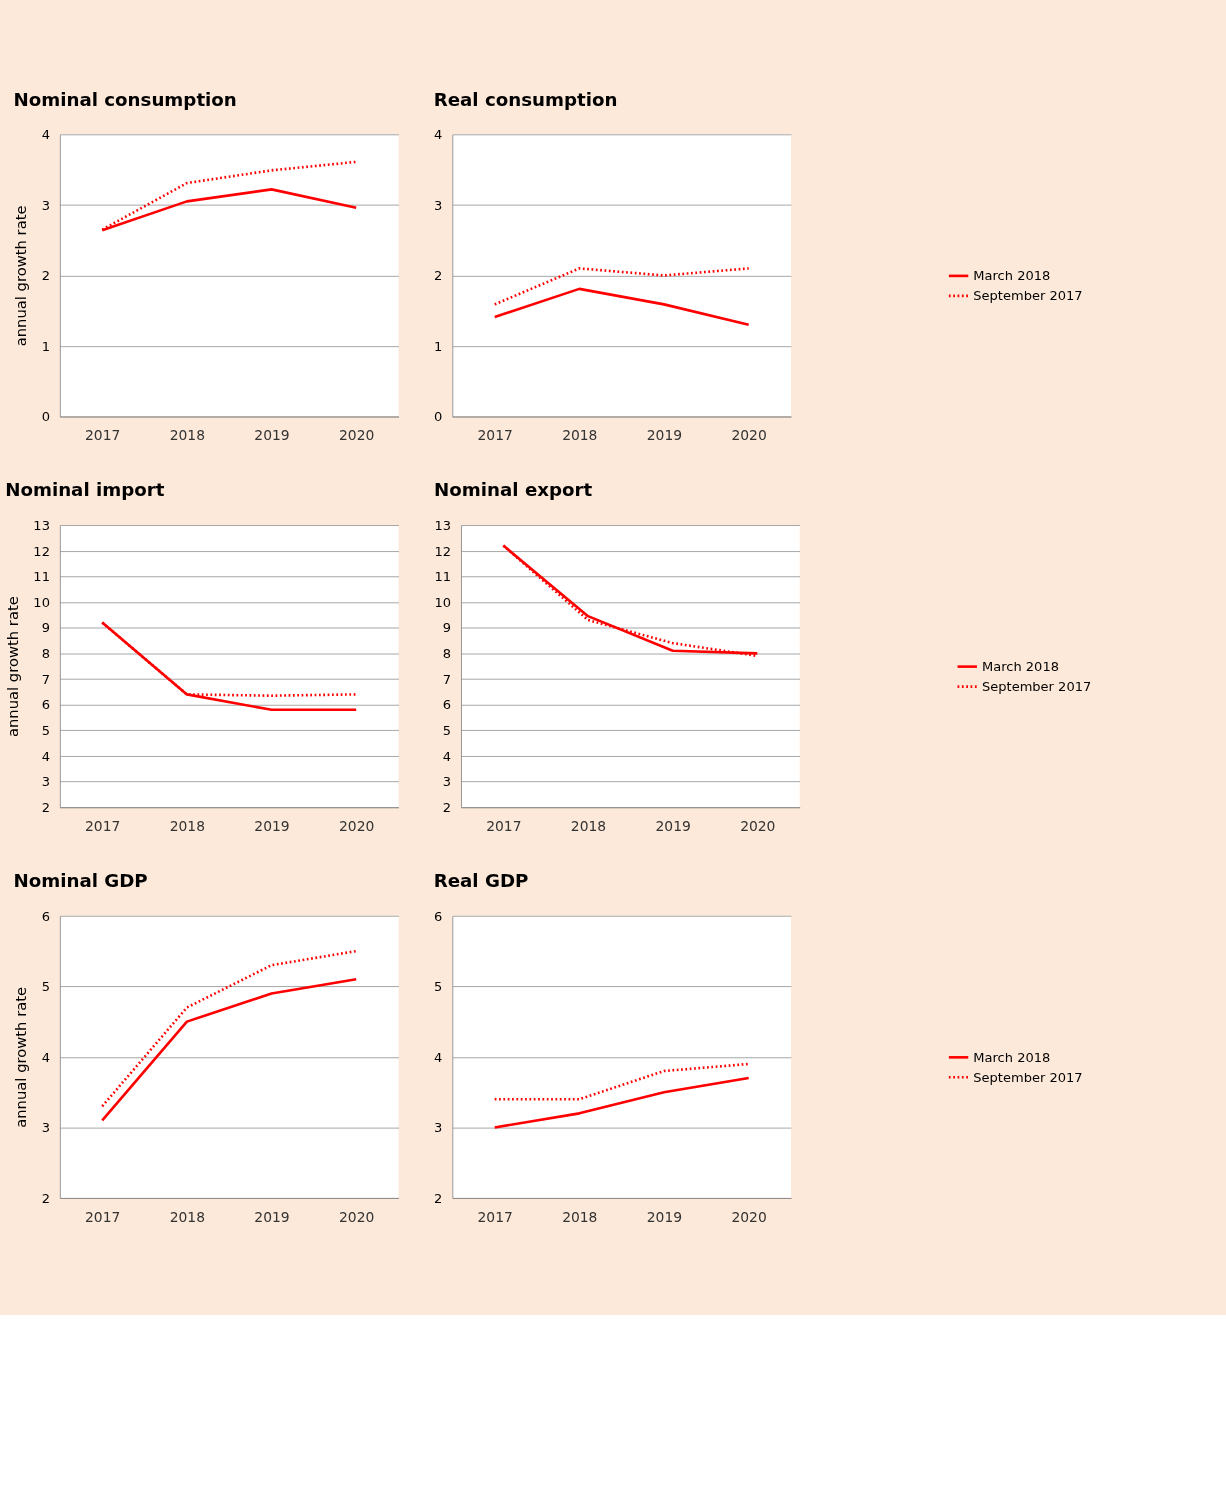 Image resolution: width=1226 pixels, height=1504 pixels. What do you see at coordinates (85, 490) in the screenshot?
I see `chart-title: Nominal import` at bounding box center [85, 490].